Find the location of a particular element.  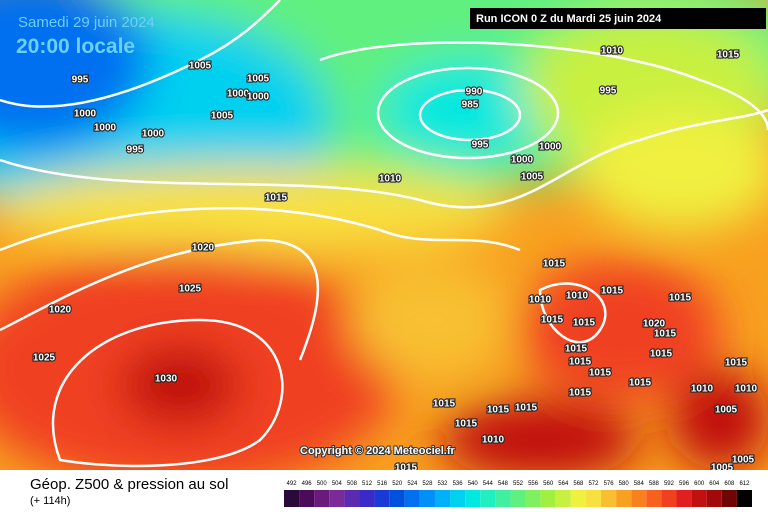

legend-label: 584 is located at coordinates (639, 484).